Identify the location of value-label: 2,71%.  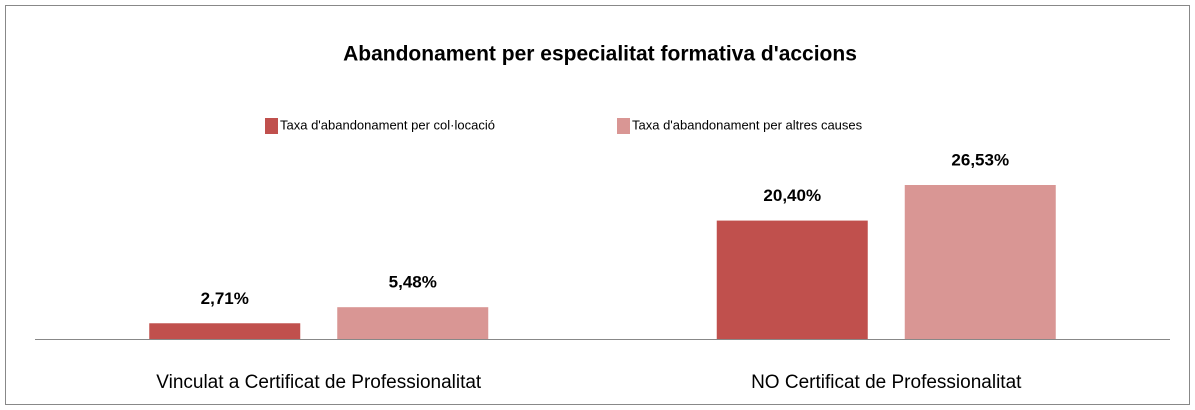
(225, 298).